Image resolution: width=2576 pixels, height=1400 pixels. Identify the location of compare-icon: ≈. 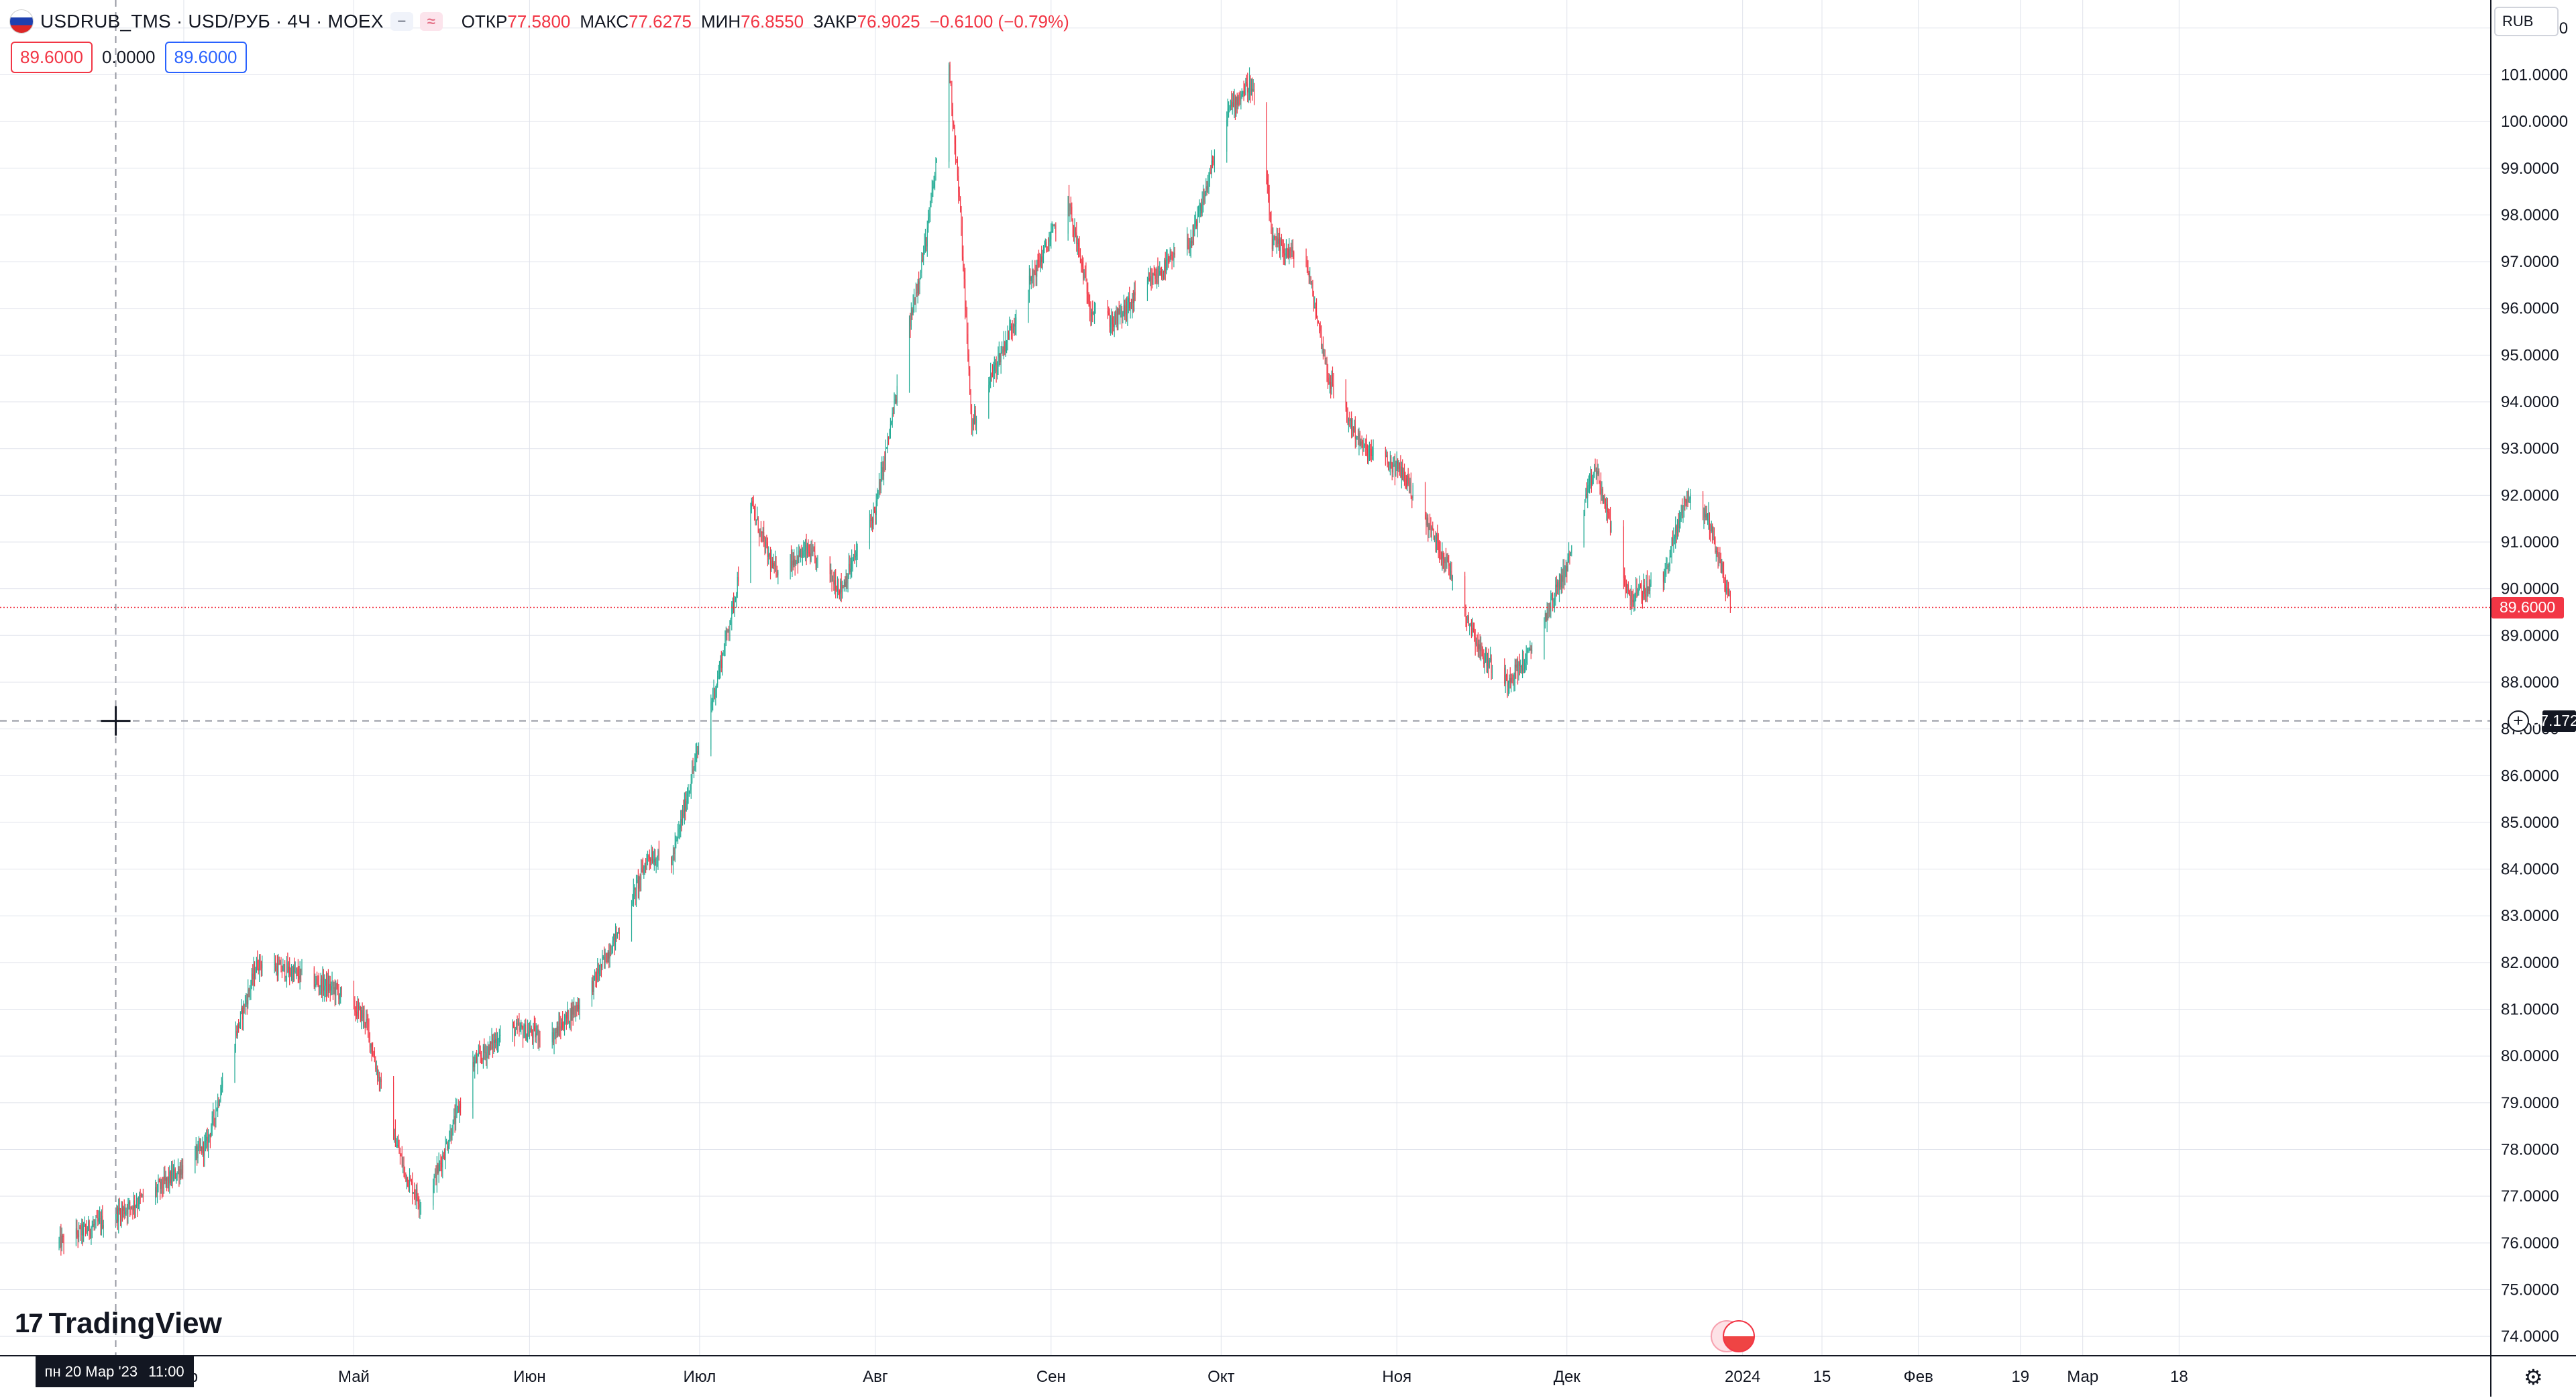
(431, 21).